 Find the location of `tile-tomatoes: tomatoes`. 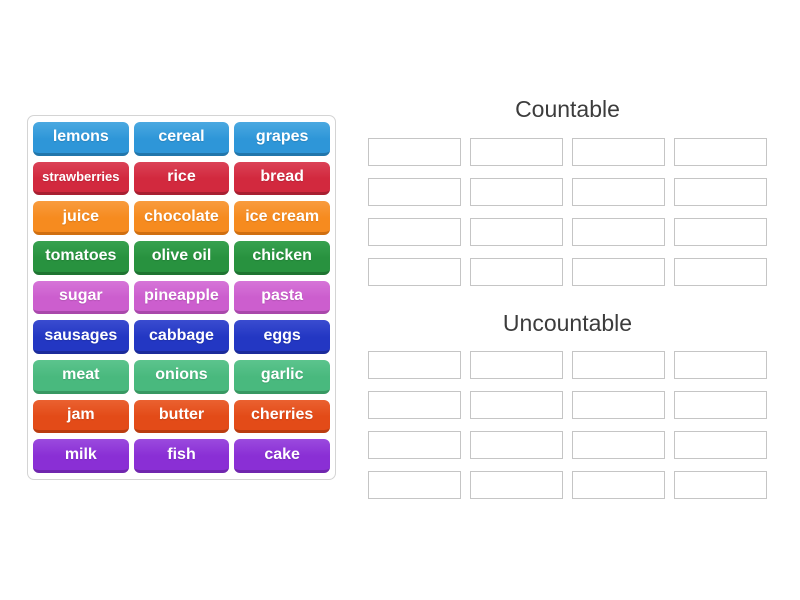

tile-tomatoes: tomatoes is located at coordinates (81, 257).